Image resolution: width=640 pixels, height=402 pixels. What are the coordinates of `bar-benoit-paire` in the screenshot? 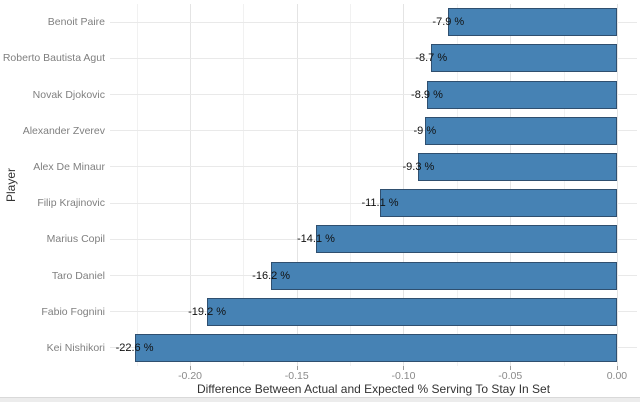 It's located at (532, 22).